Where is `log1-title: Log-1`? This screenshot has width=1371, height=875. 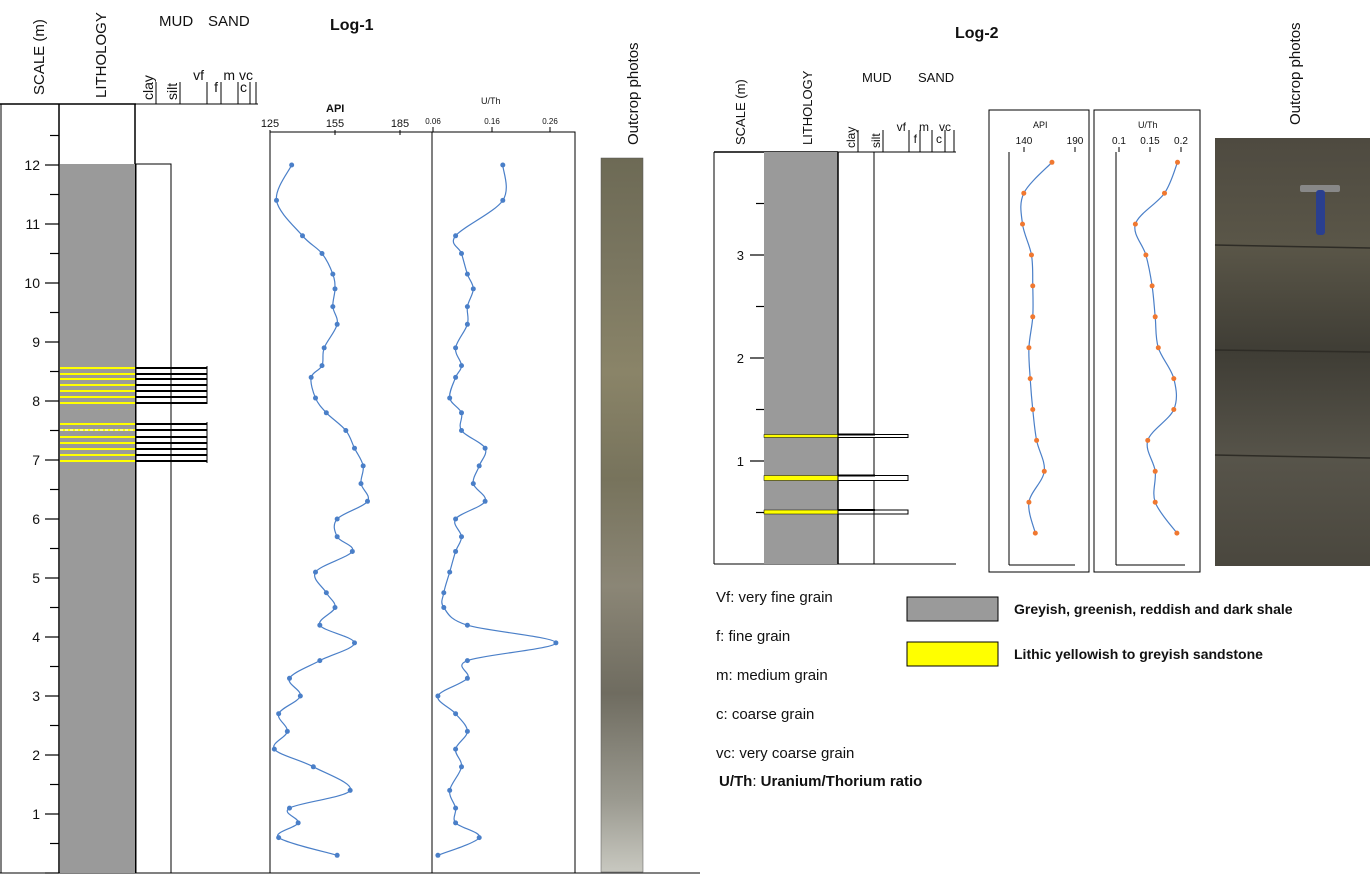 log1-title: Log-1 is located at coordinates (352, 25).